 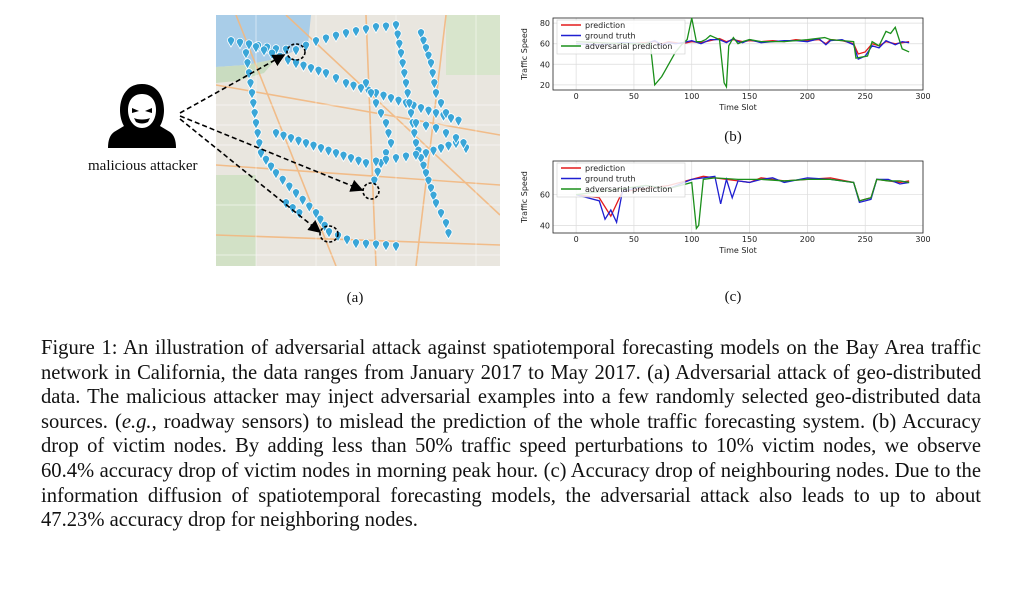 What do you see at coordinates (610, 36) in the screenshot?
I see `legend-entry: ground truth` at bounding box center [610, 36].